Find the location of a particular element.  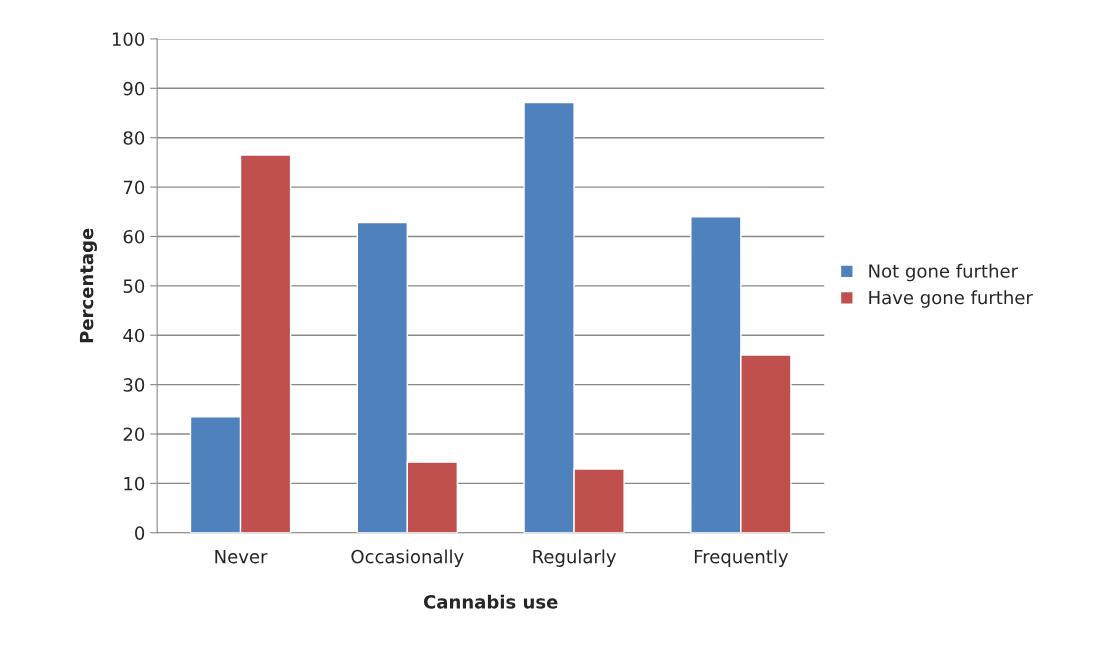

y-axis-title: Percentage is located at coordinates (88, 285).